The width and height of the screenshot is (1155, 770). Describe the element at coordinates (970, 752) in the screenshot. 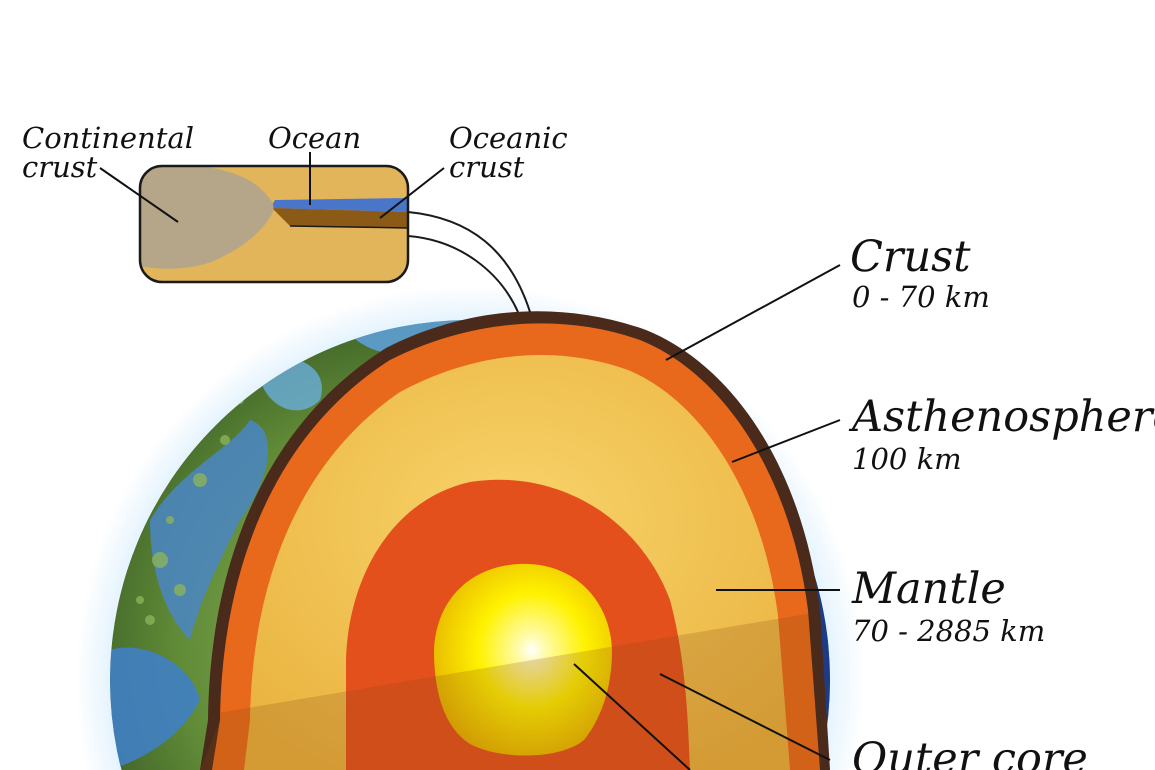

I see `outer-core-label: Outer core` at that location.